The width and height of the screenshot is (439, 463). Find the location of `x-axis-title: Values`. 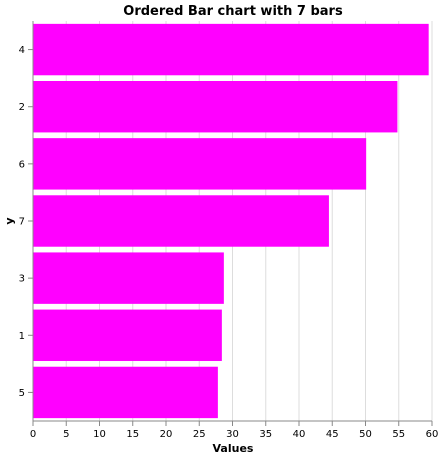

x-axis-title: Values is located at coordinates (233, 448).